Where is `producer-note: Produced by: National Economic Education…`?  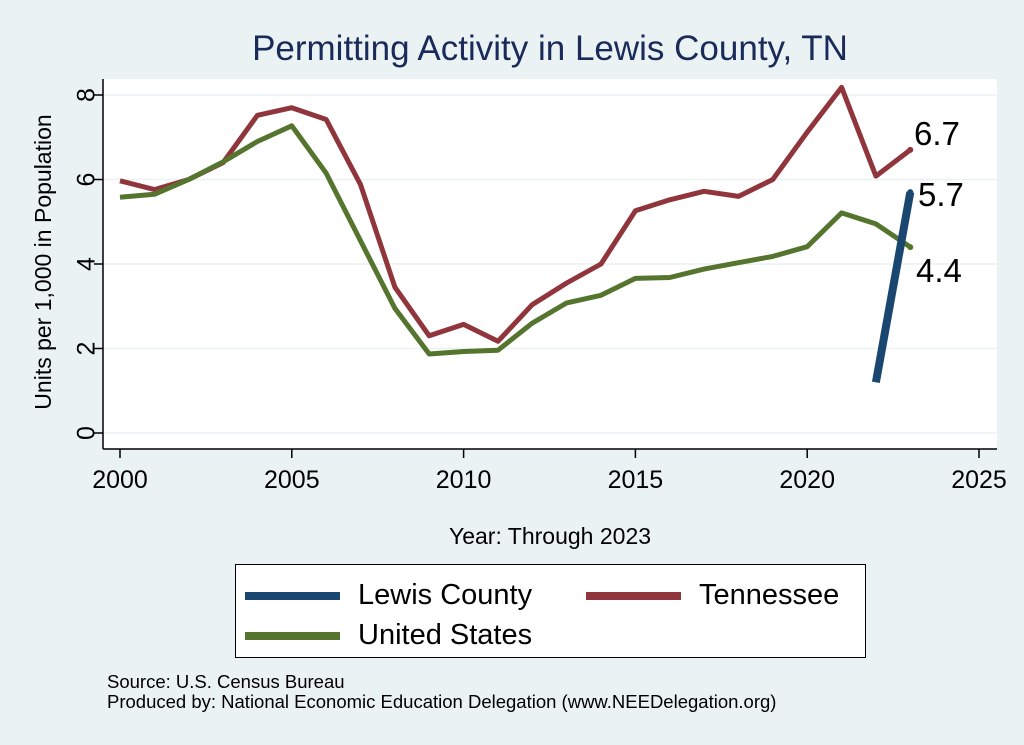 producer-note: Produced by: National Economic Education… is located at coordinates (442, 701).